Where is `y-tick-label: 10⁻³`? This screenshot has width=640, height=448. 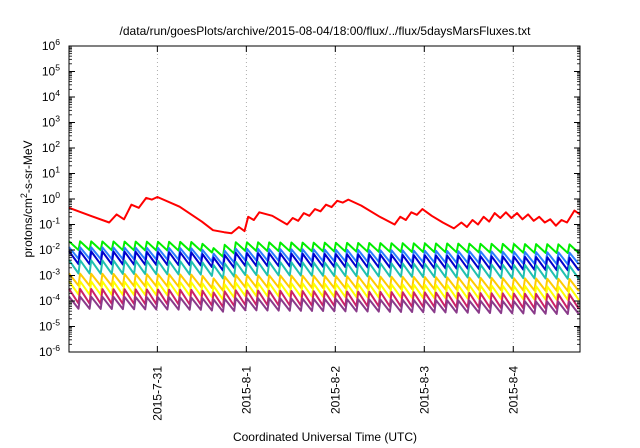 y-tick-label: 10⁻³ is located at coordinates (49, 275).